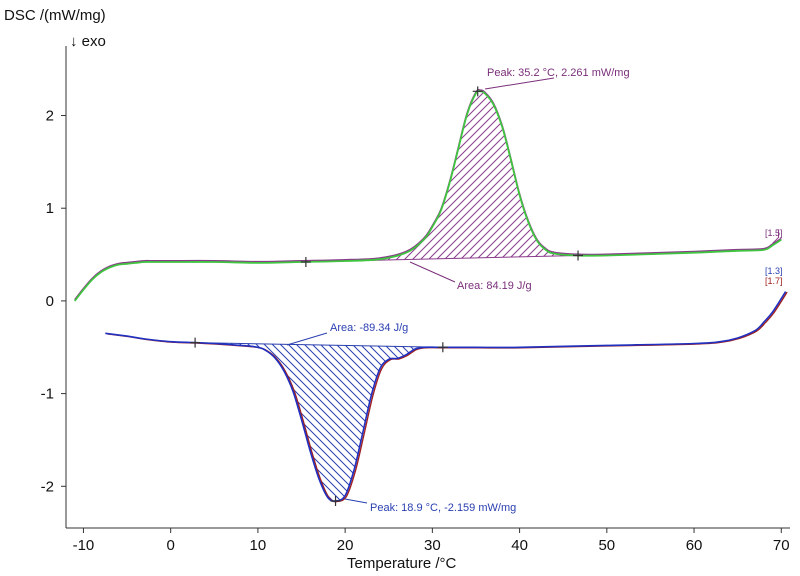 Image resolution: width=800 pixels, height=576 pixels. Describe the element at coordinates (442, 176) in the screenshot. I see `heating-peak-hatched-area` at that location.